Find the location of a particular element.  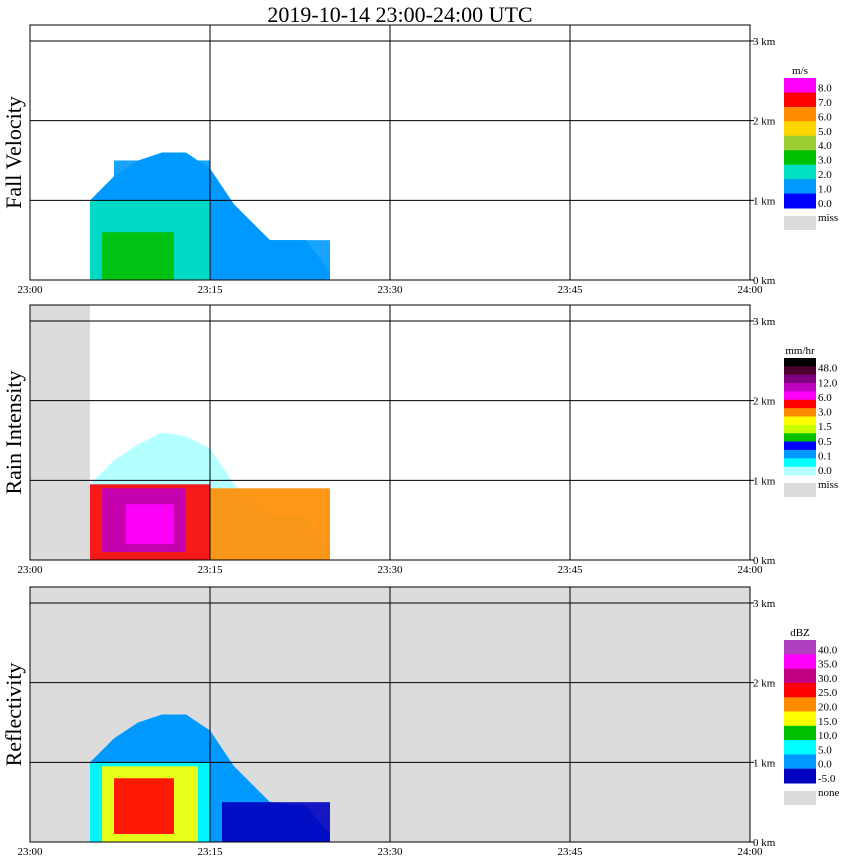

legend-label: 12.0 is located at coordinates (828, 383).